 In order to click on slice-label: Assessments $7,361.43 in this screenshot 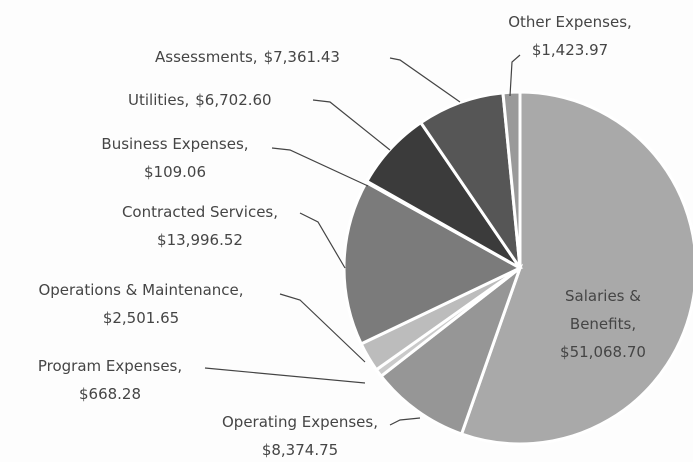, I will do `click(247, 57)`.